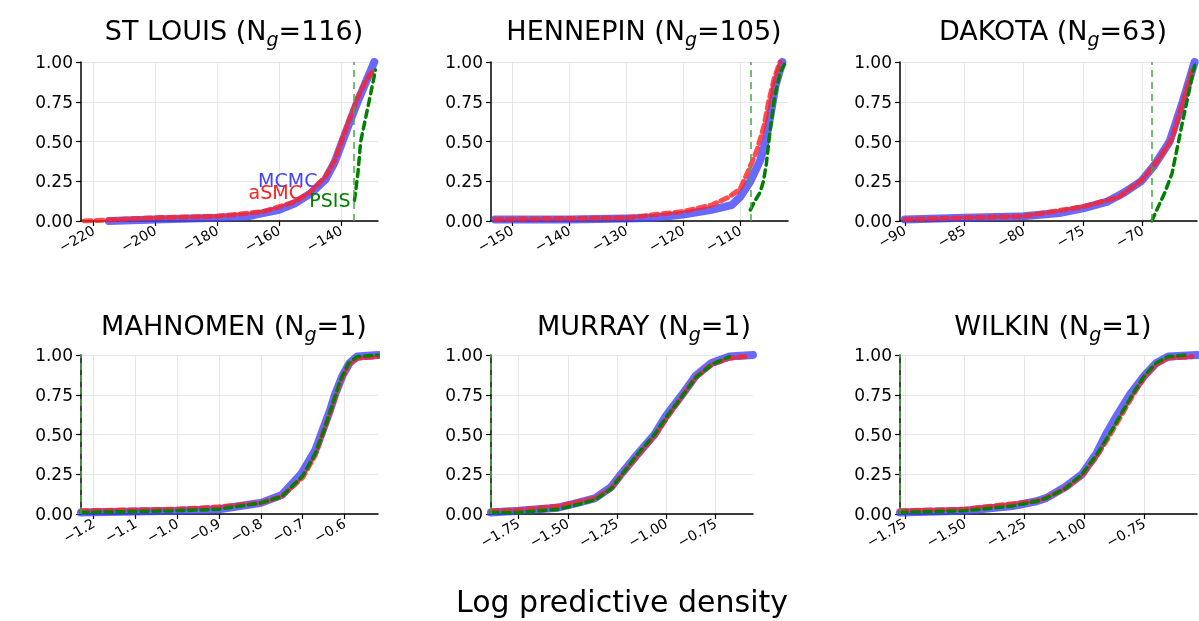  I want to click on x-tick-label: −1.0, so click(162, 530).